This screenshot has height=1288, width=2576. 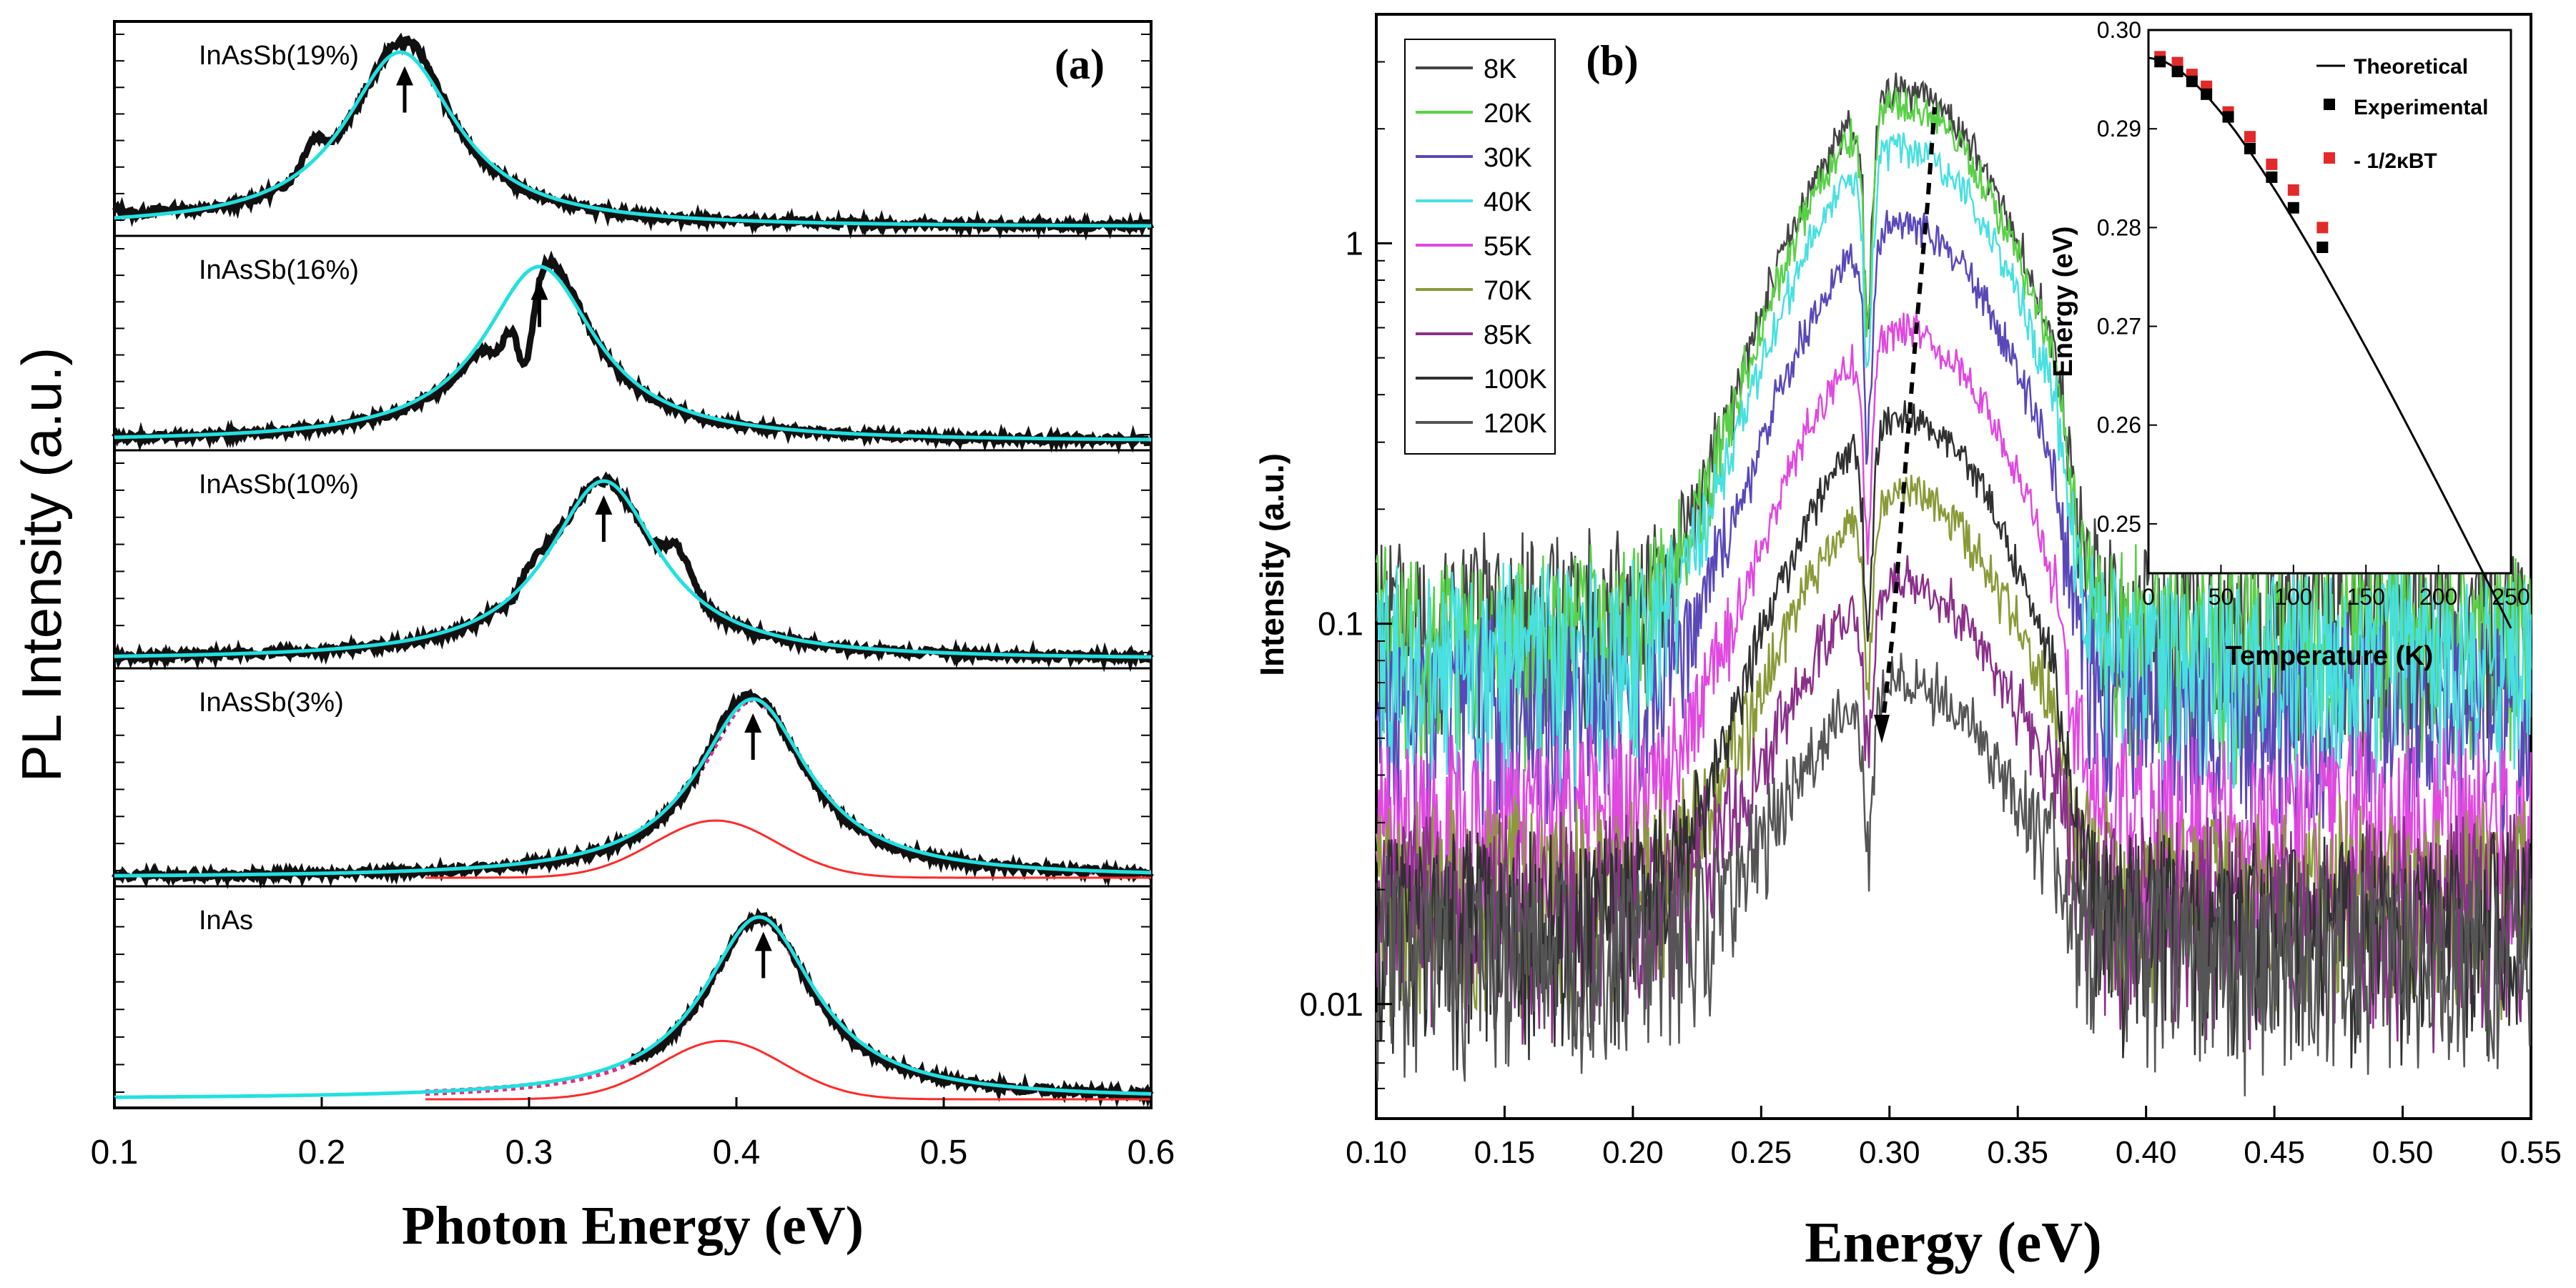 What do you see at coordinates (2119, 327) in the screenshot?
I see `inset-y-tick-label: 0.27` at bounding box center [2119, 327].